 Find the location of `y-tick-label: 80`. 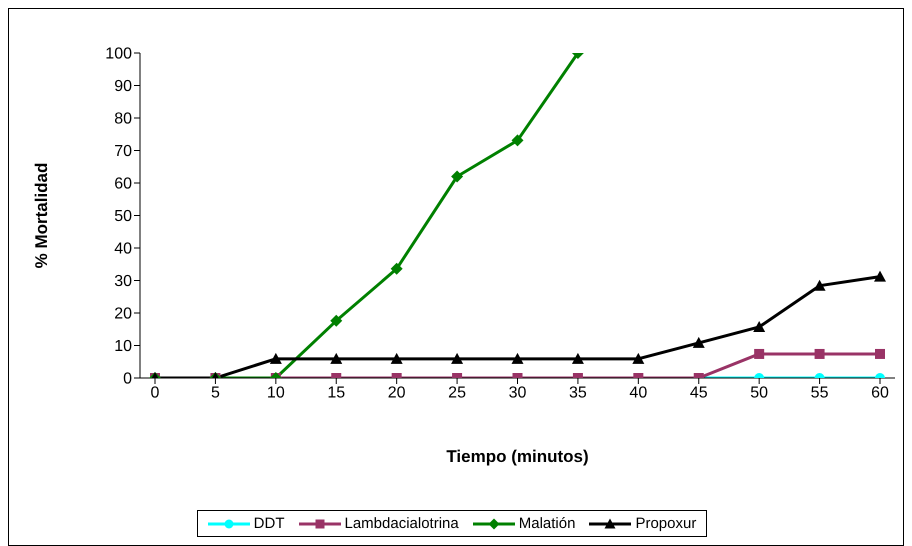

y-tick-label: 80 is located at coordinates (123, 119).